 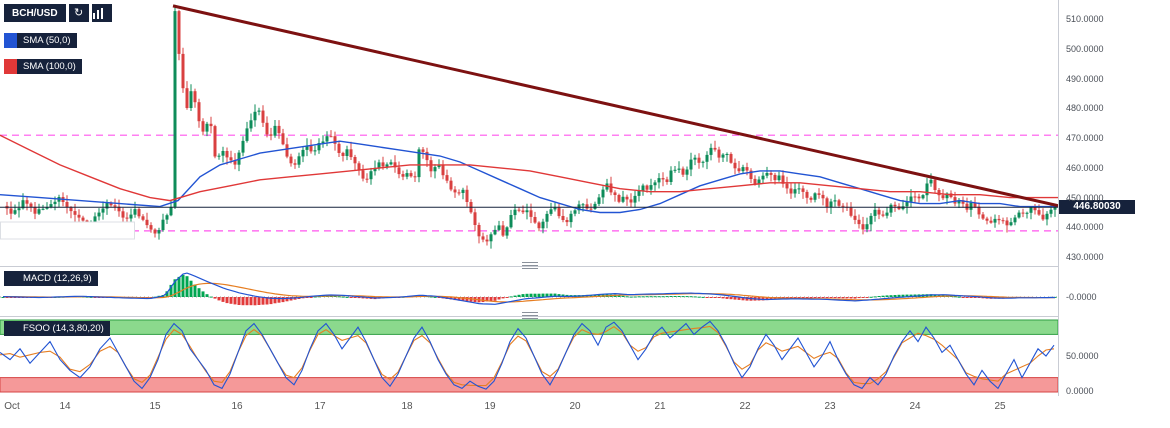 I want to click on time-axis-label: Oct, so click(x=12, y=406).